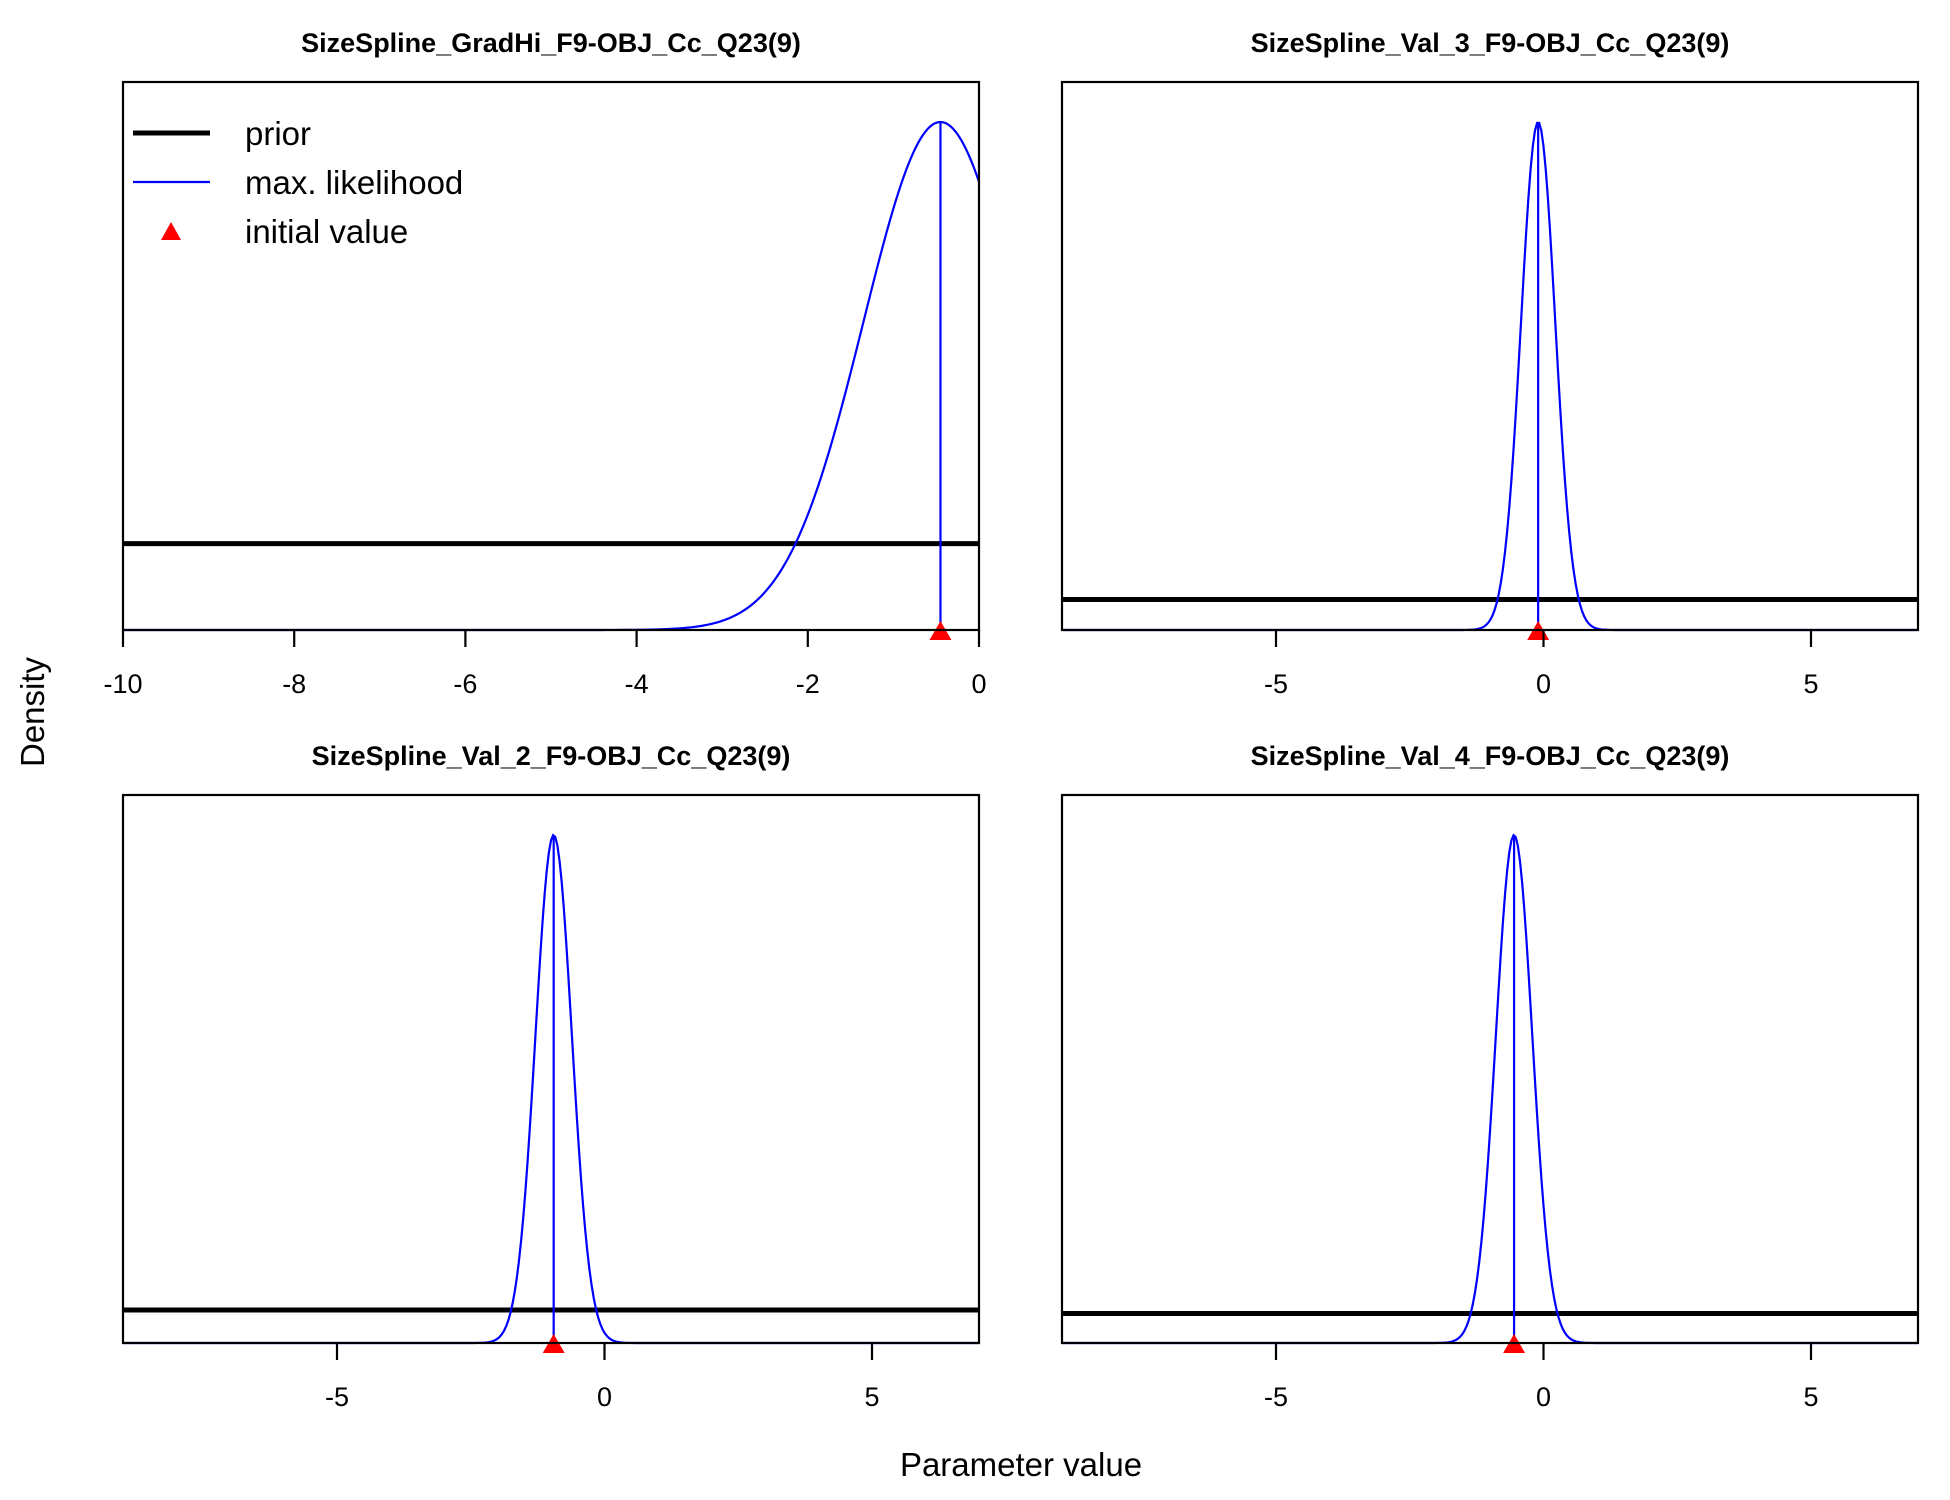 This screenshot has height=1500, width=1950. I want to click on legend-item: max. likelihood, so click(298, 182).